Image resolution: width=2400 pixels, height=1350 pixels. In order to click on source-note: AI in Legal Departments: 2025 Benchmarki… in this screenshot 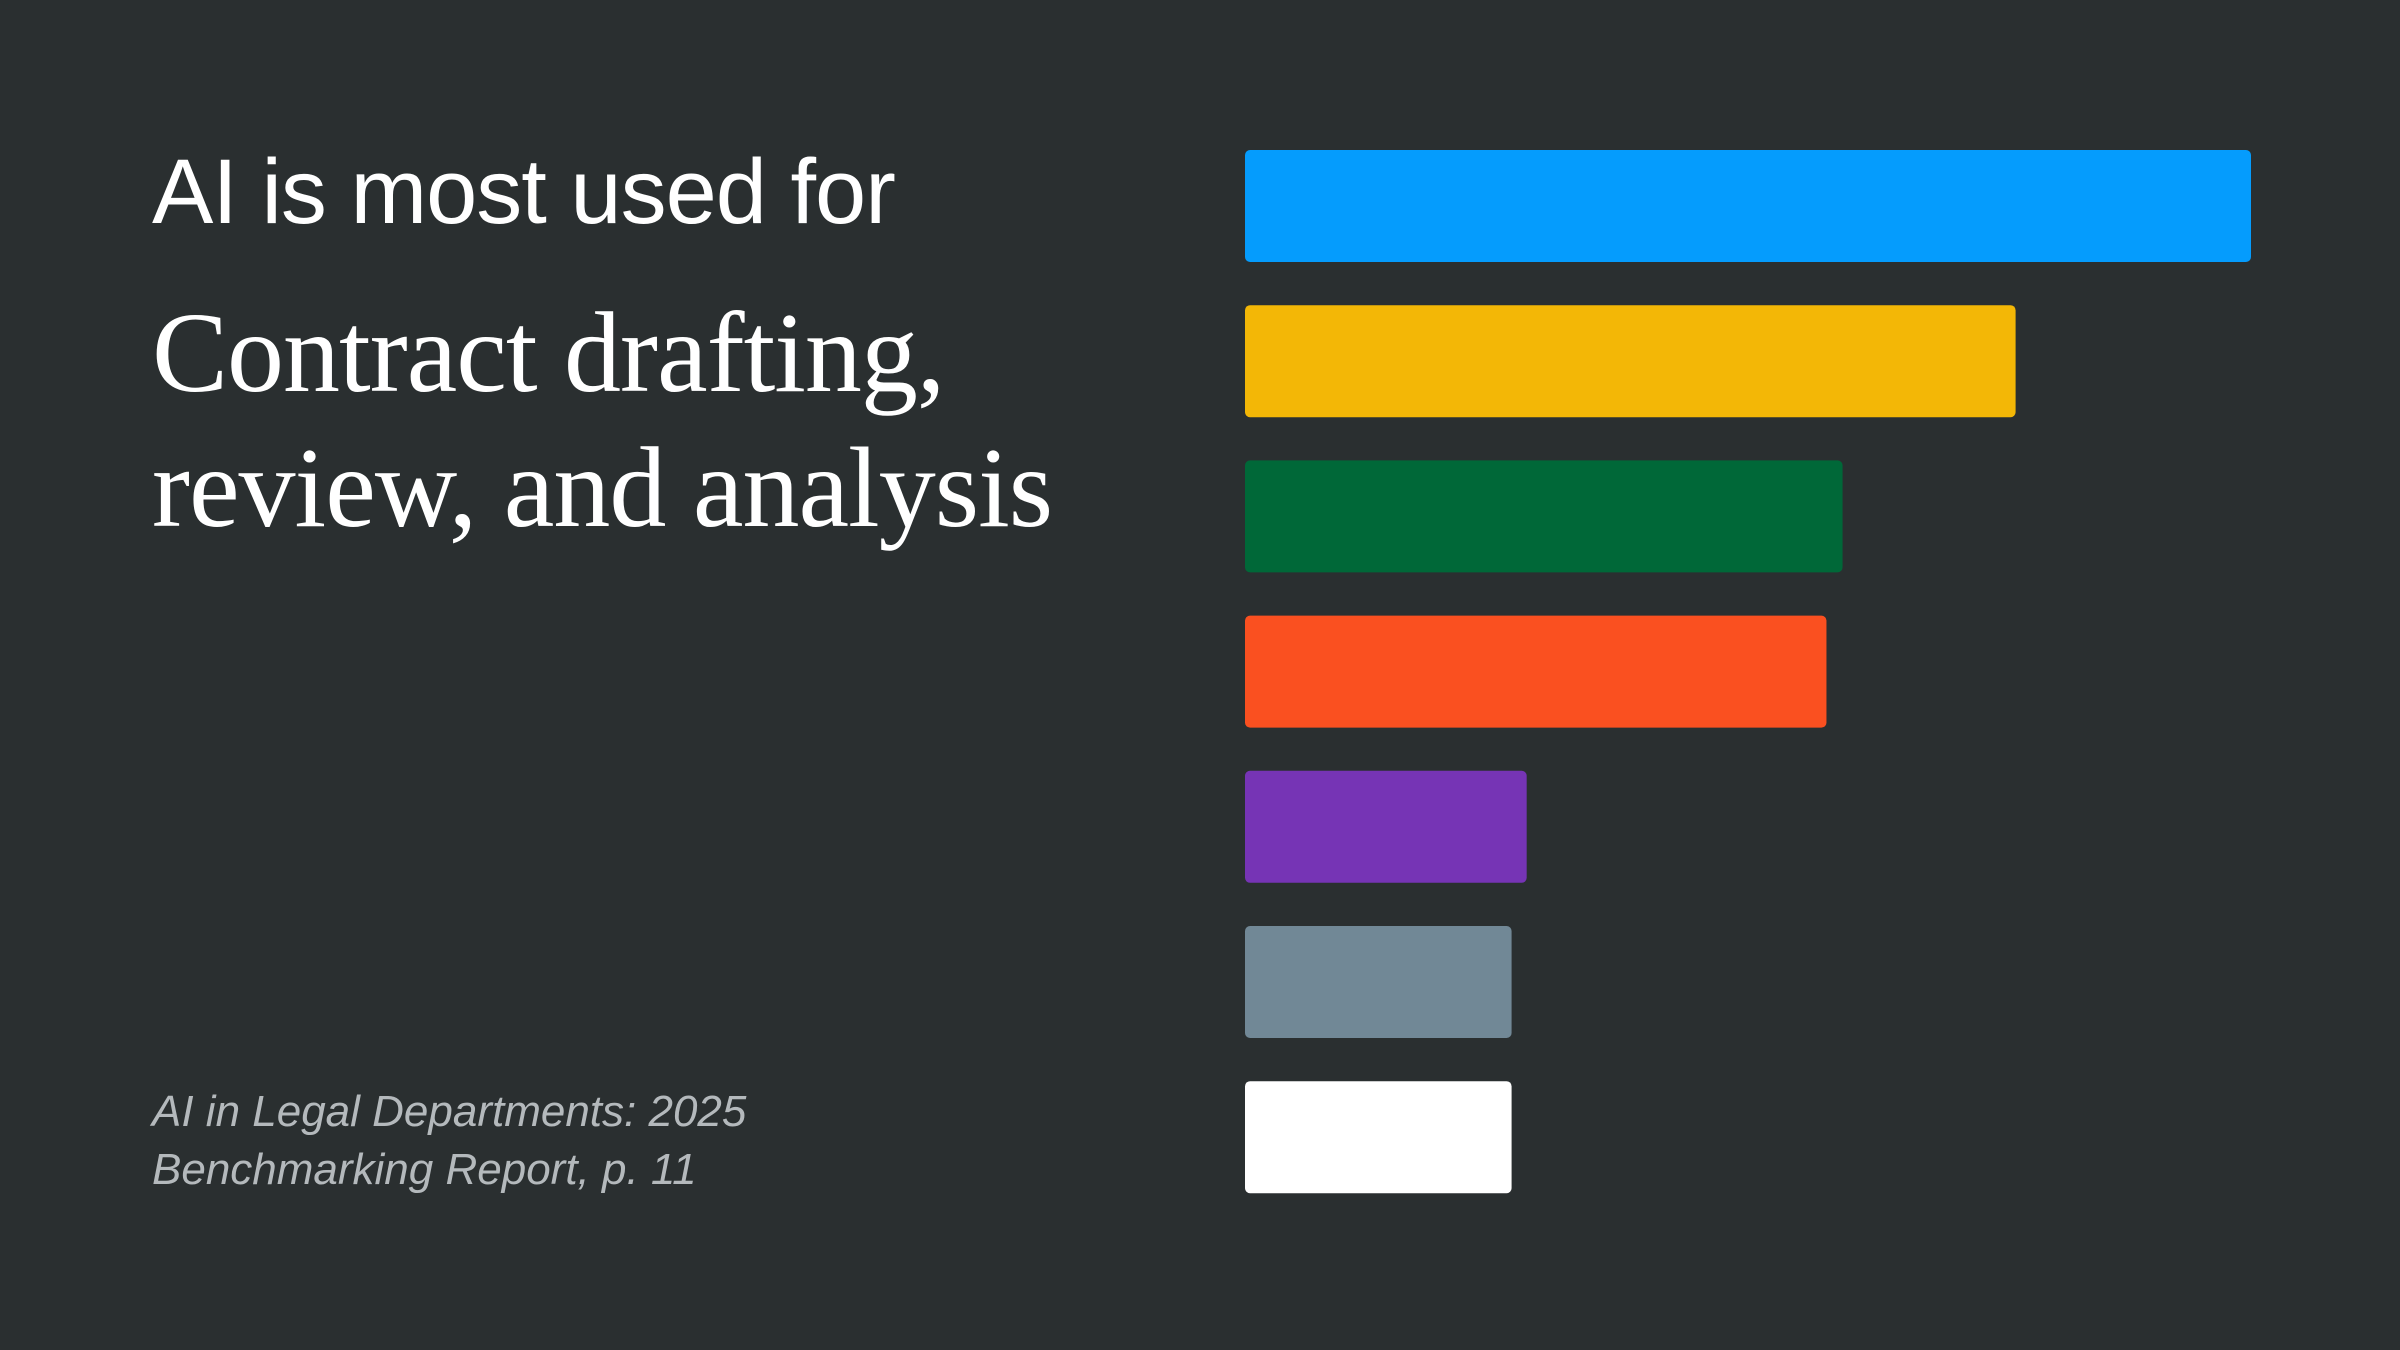, I will do `click(449, 1140)`.